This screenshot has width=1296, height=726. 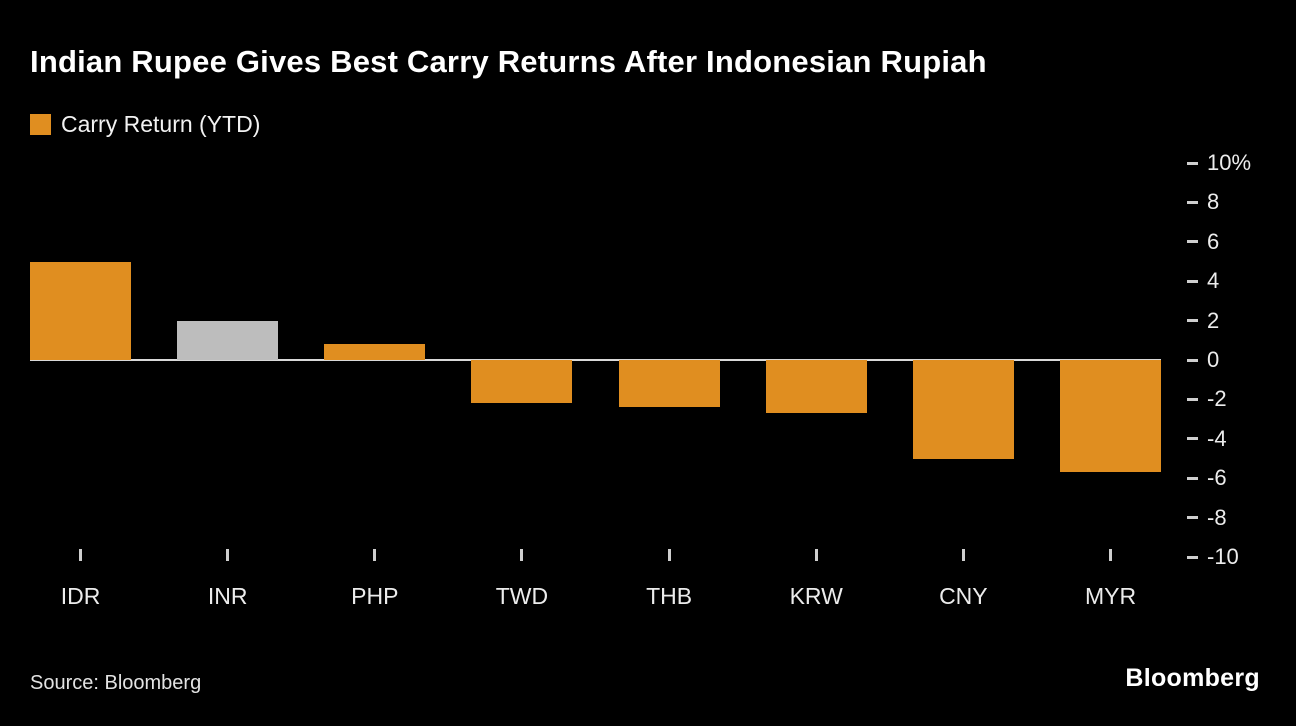 What do you see at coordinates (669, 384) in the screenshot?
I see `bar-thb` at bounding box center [669, 384].